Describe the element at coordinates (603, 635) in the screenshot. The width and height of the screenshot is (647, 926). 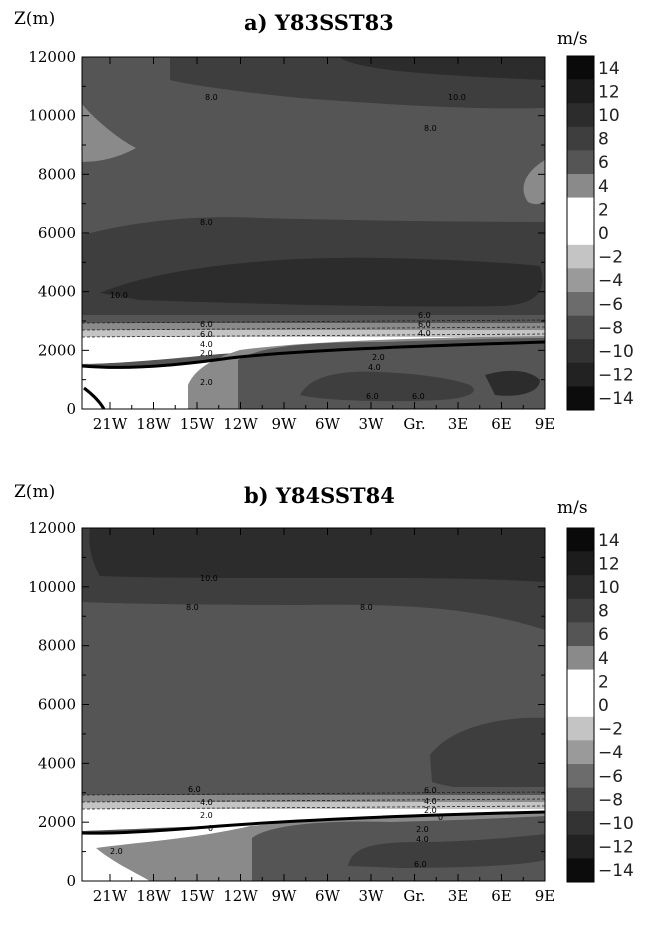
I see `colorbar-label: 6` at that location.